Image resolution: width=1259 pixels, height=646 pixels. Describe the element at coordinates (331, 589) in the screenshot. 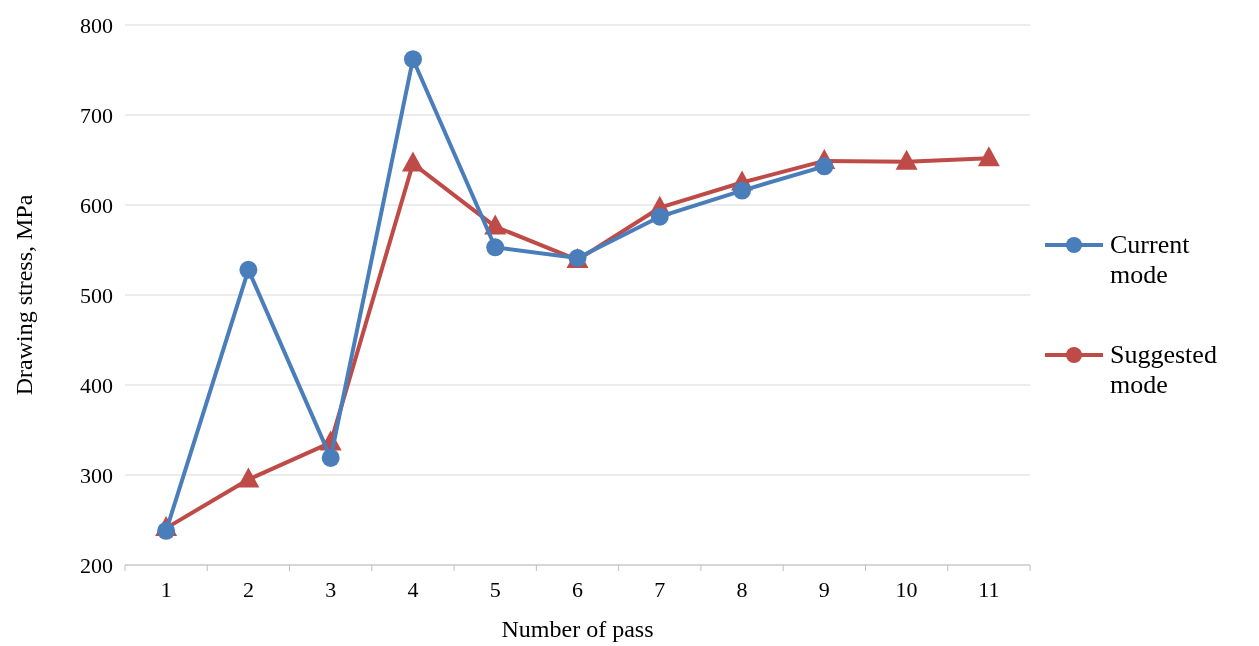

I see `x-tick-label: 3` at that location.